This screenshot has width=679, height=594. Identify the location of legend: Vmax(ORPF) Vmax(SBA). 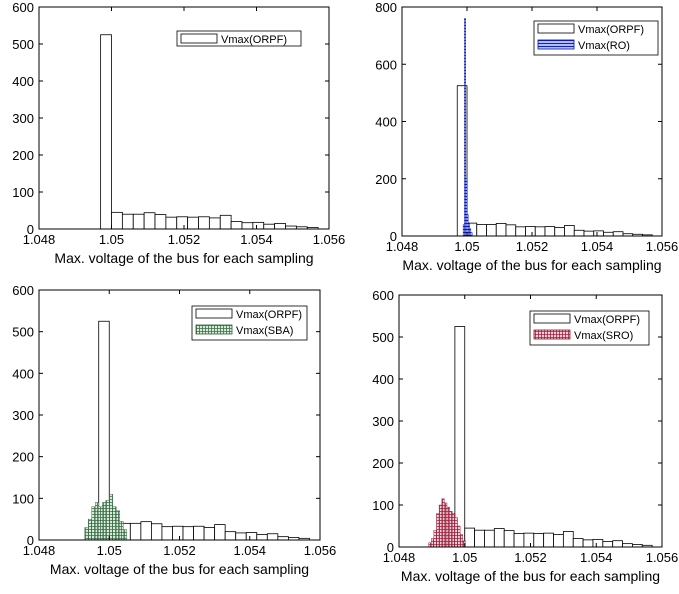
(249, 323).